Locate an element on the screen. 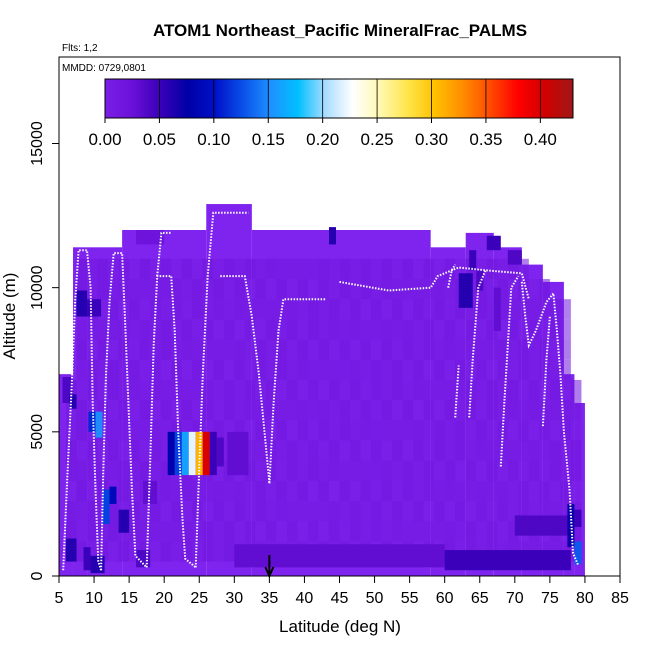 The height and width of the screenshot is (650, 650). x-tick-label: 50 is located at coordinates (375, 598).